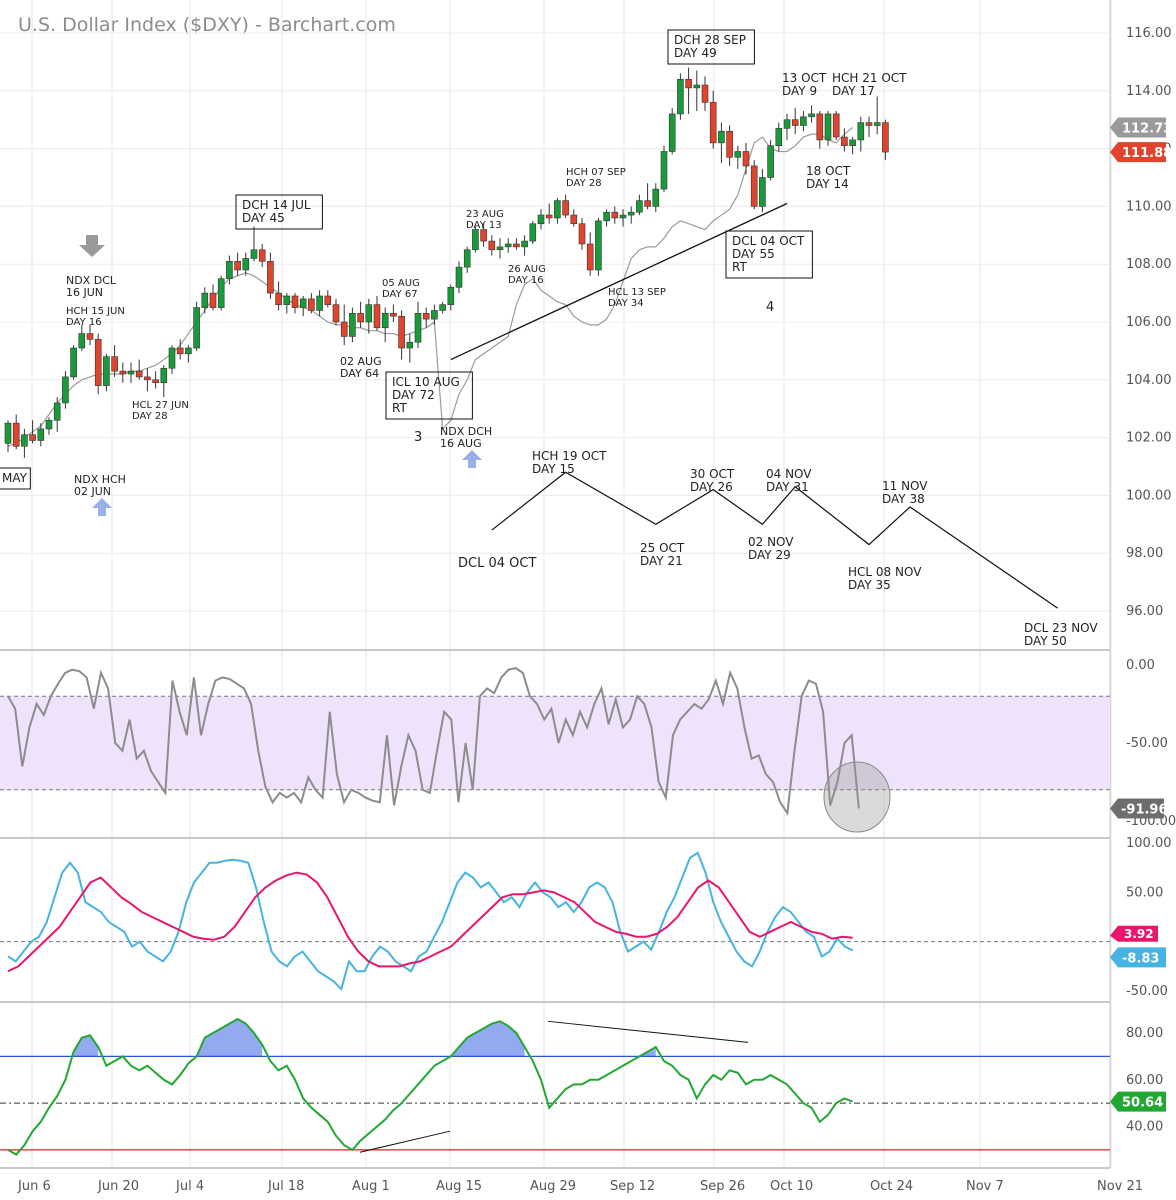  Describe the element at coordinates (1144, 1033) in the screenshot. I see `rsi-tick-label: 80.00` at that location.